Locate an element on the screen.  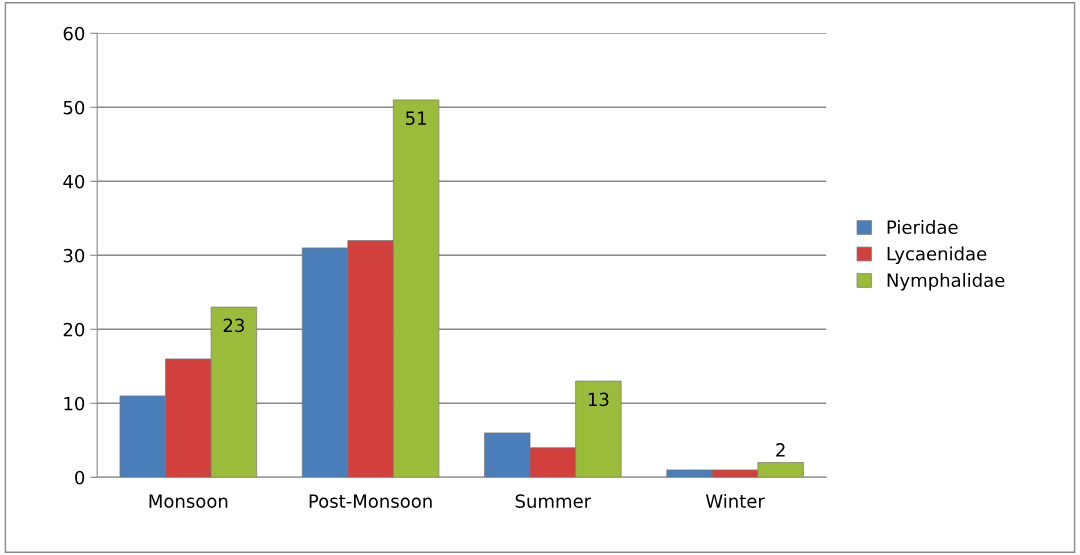
legend-label: Pieridae is located at coordinates (922, 227).